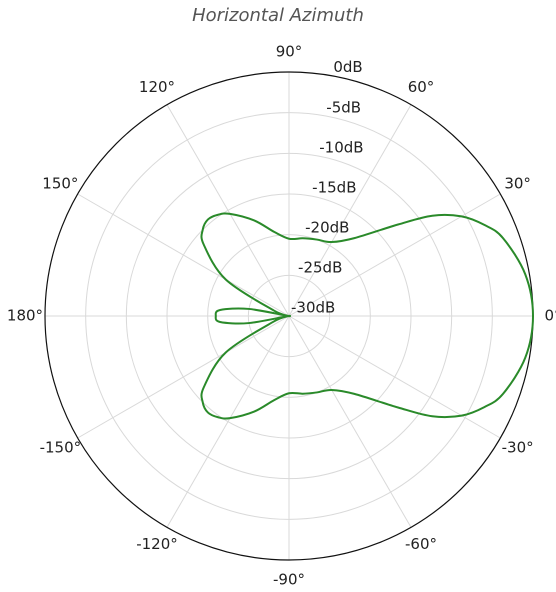 The height and width of the screenshot is (592, 556). What do you see at coordinates (421, 87) in the screenshot?
I see `angle-tick-label: 60°` at bounding box center [421, 87].